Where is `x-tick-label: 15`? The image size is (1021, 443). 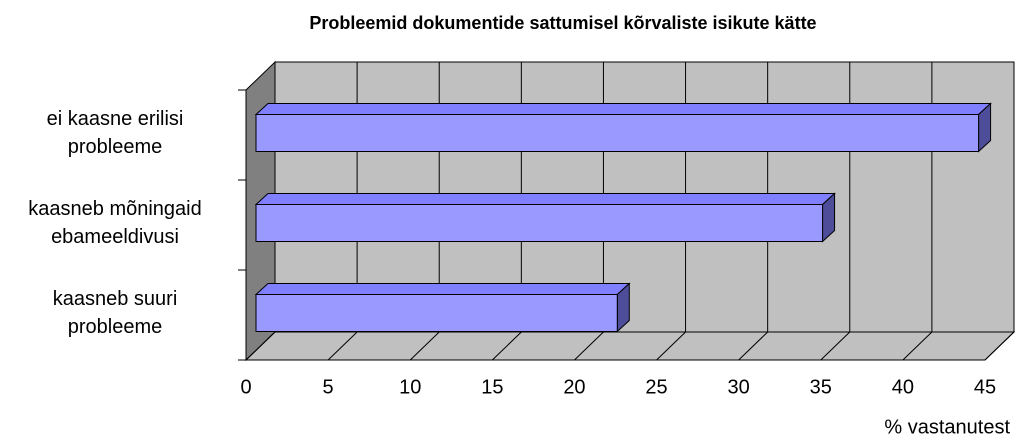
x-tick-label: 15 is located at coordinates (492, 387).